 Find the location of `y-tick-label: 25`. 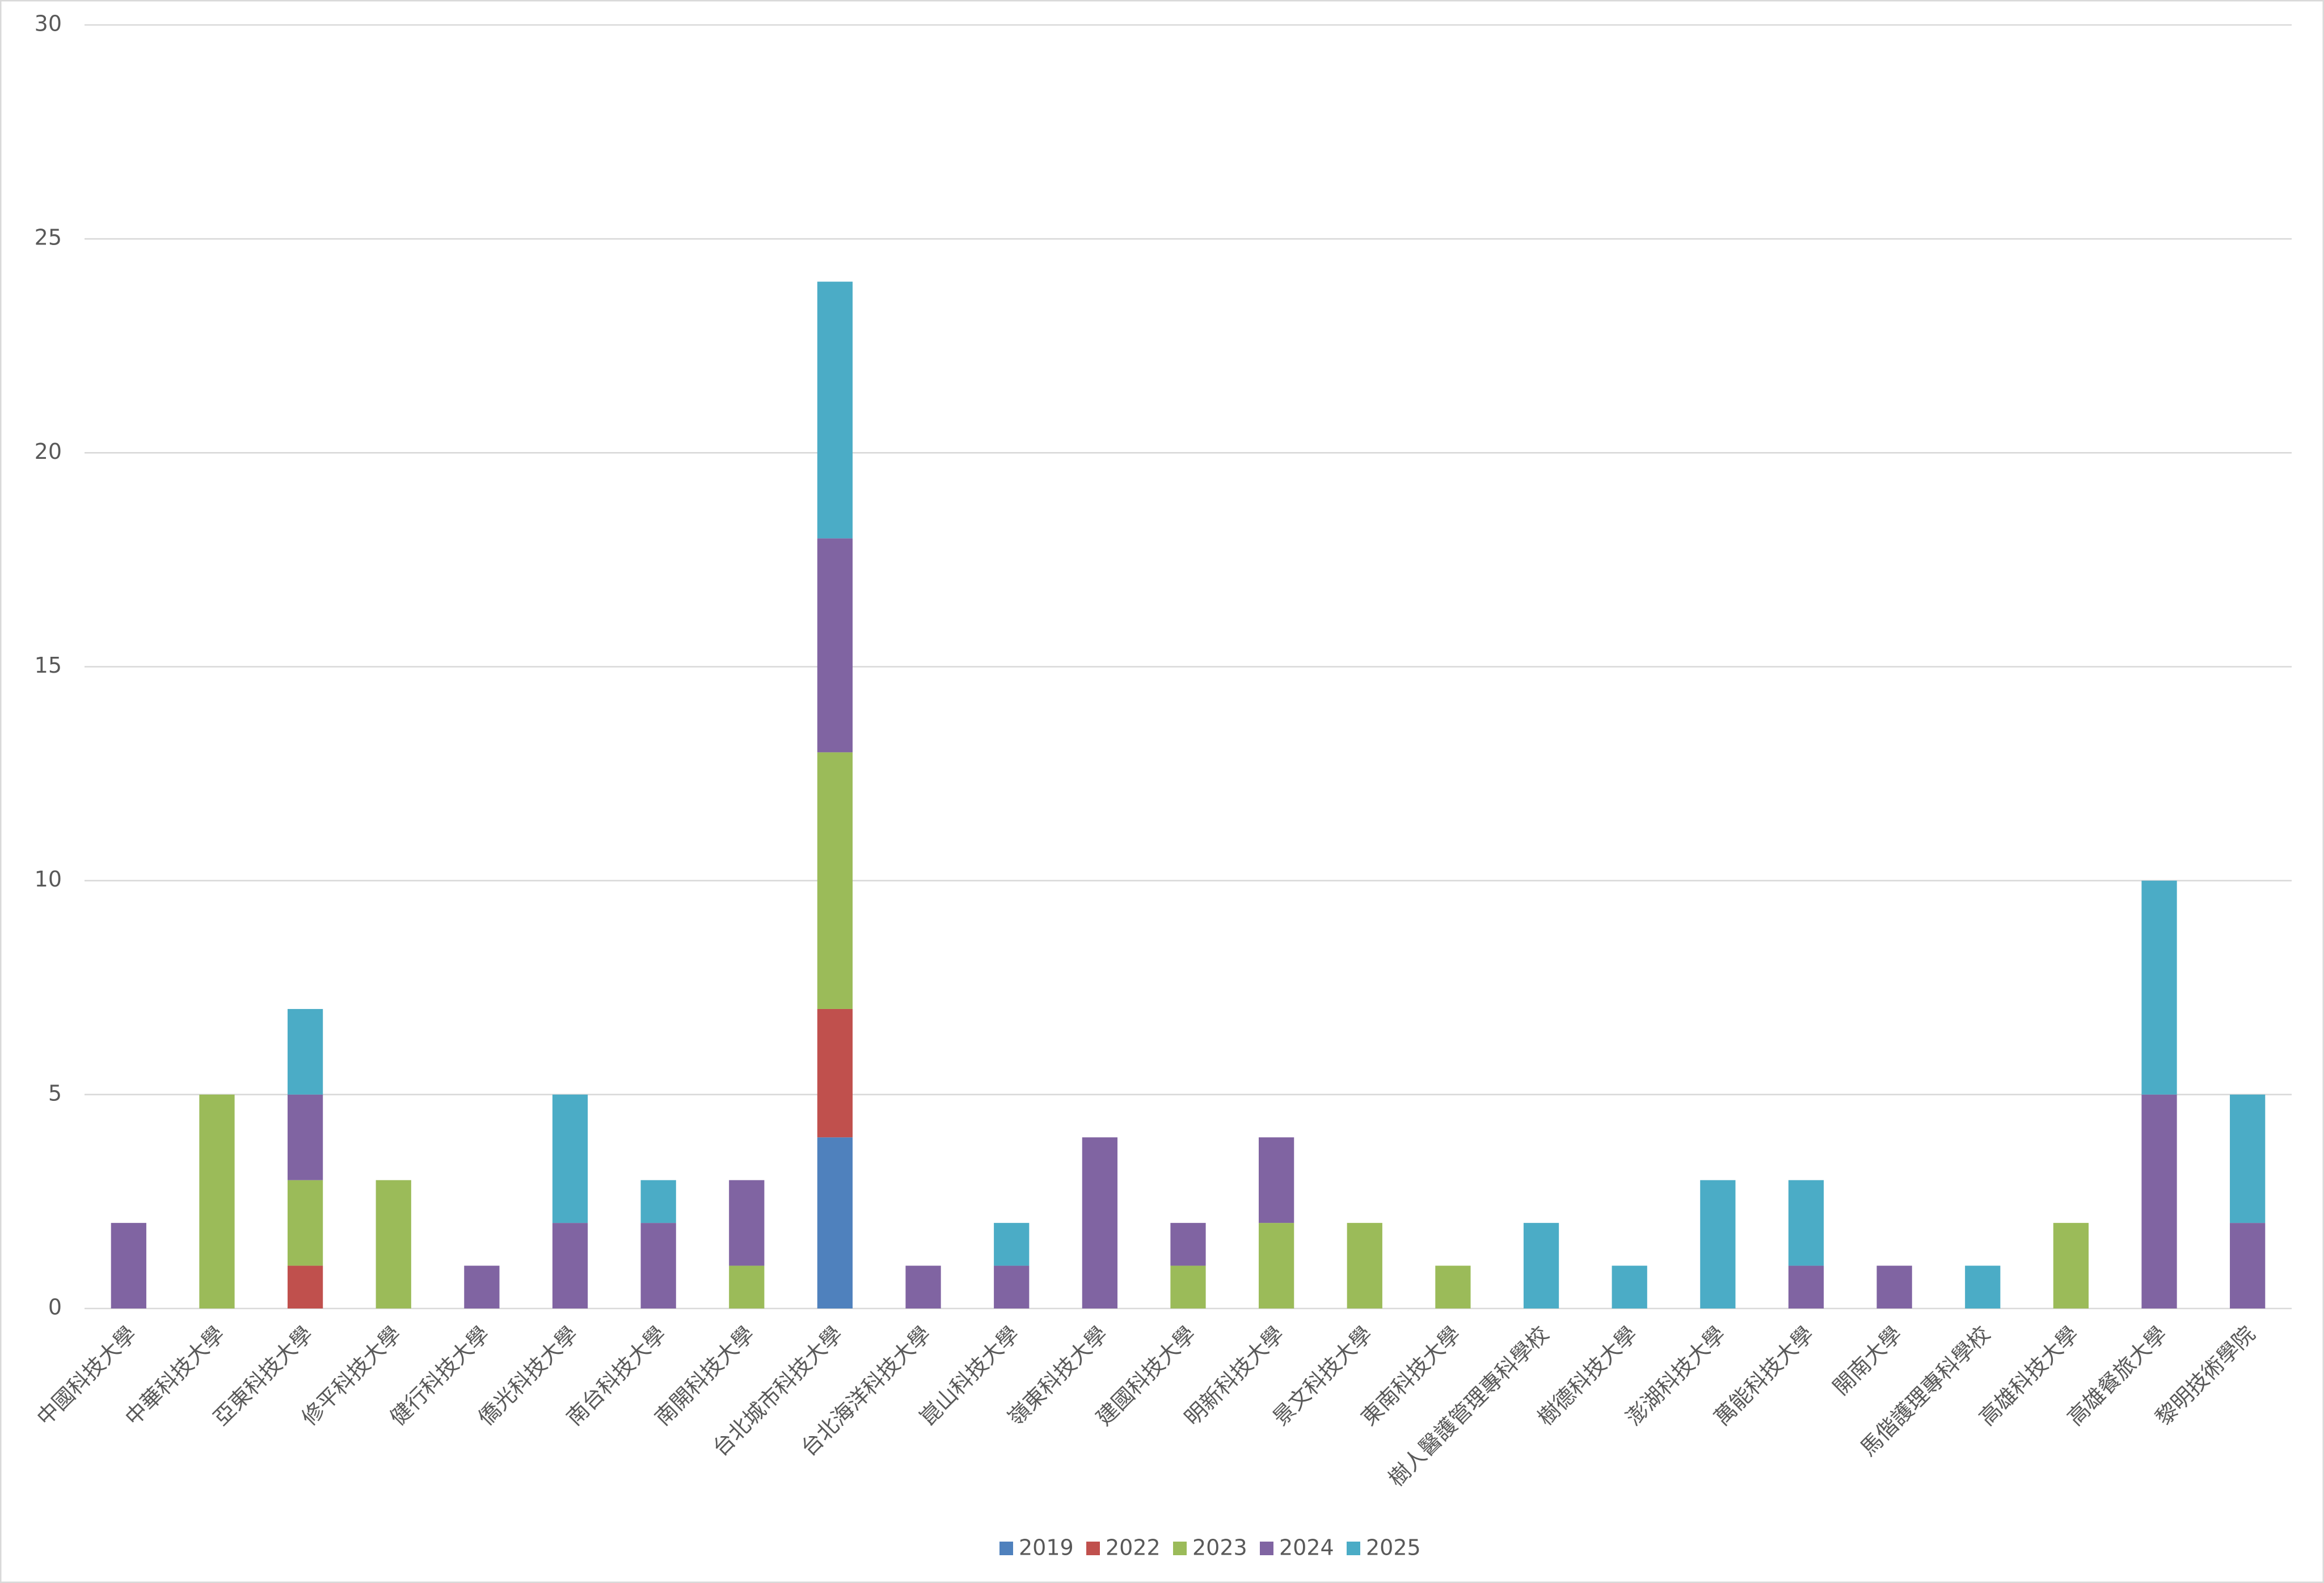

y-tick-label: 25 is located at coordinates (48, 237).